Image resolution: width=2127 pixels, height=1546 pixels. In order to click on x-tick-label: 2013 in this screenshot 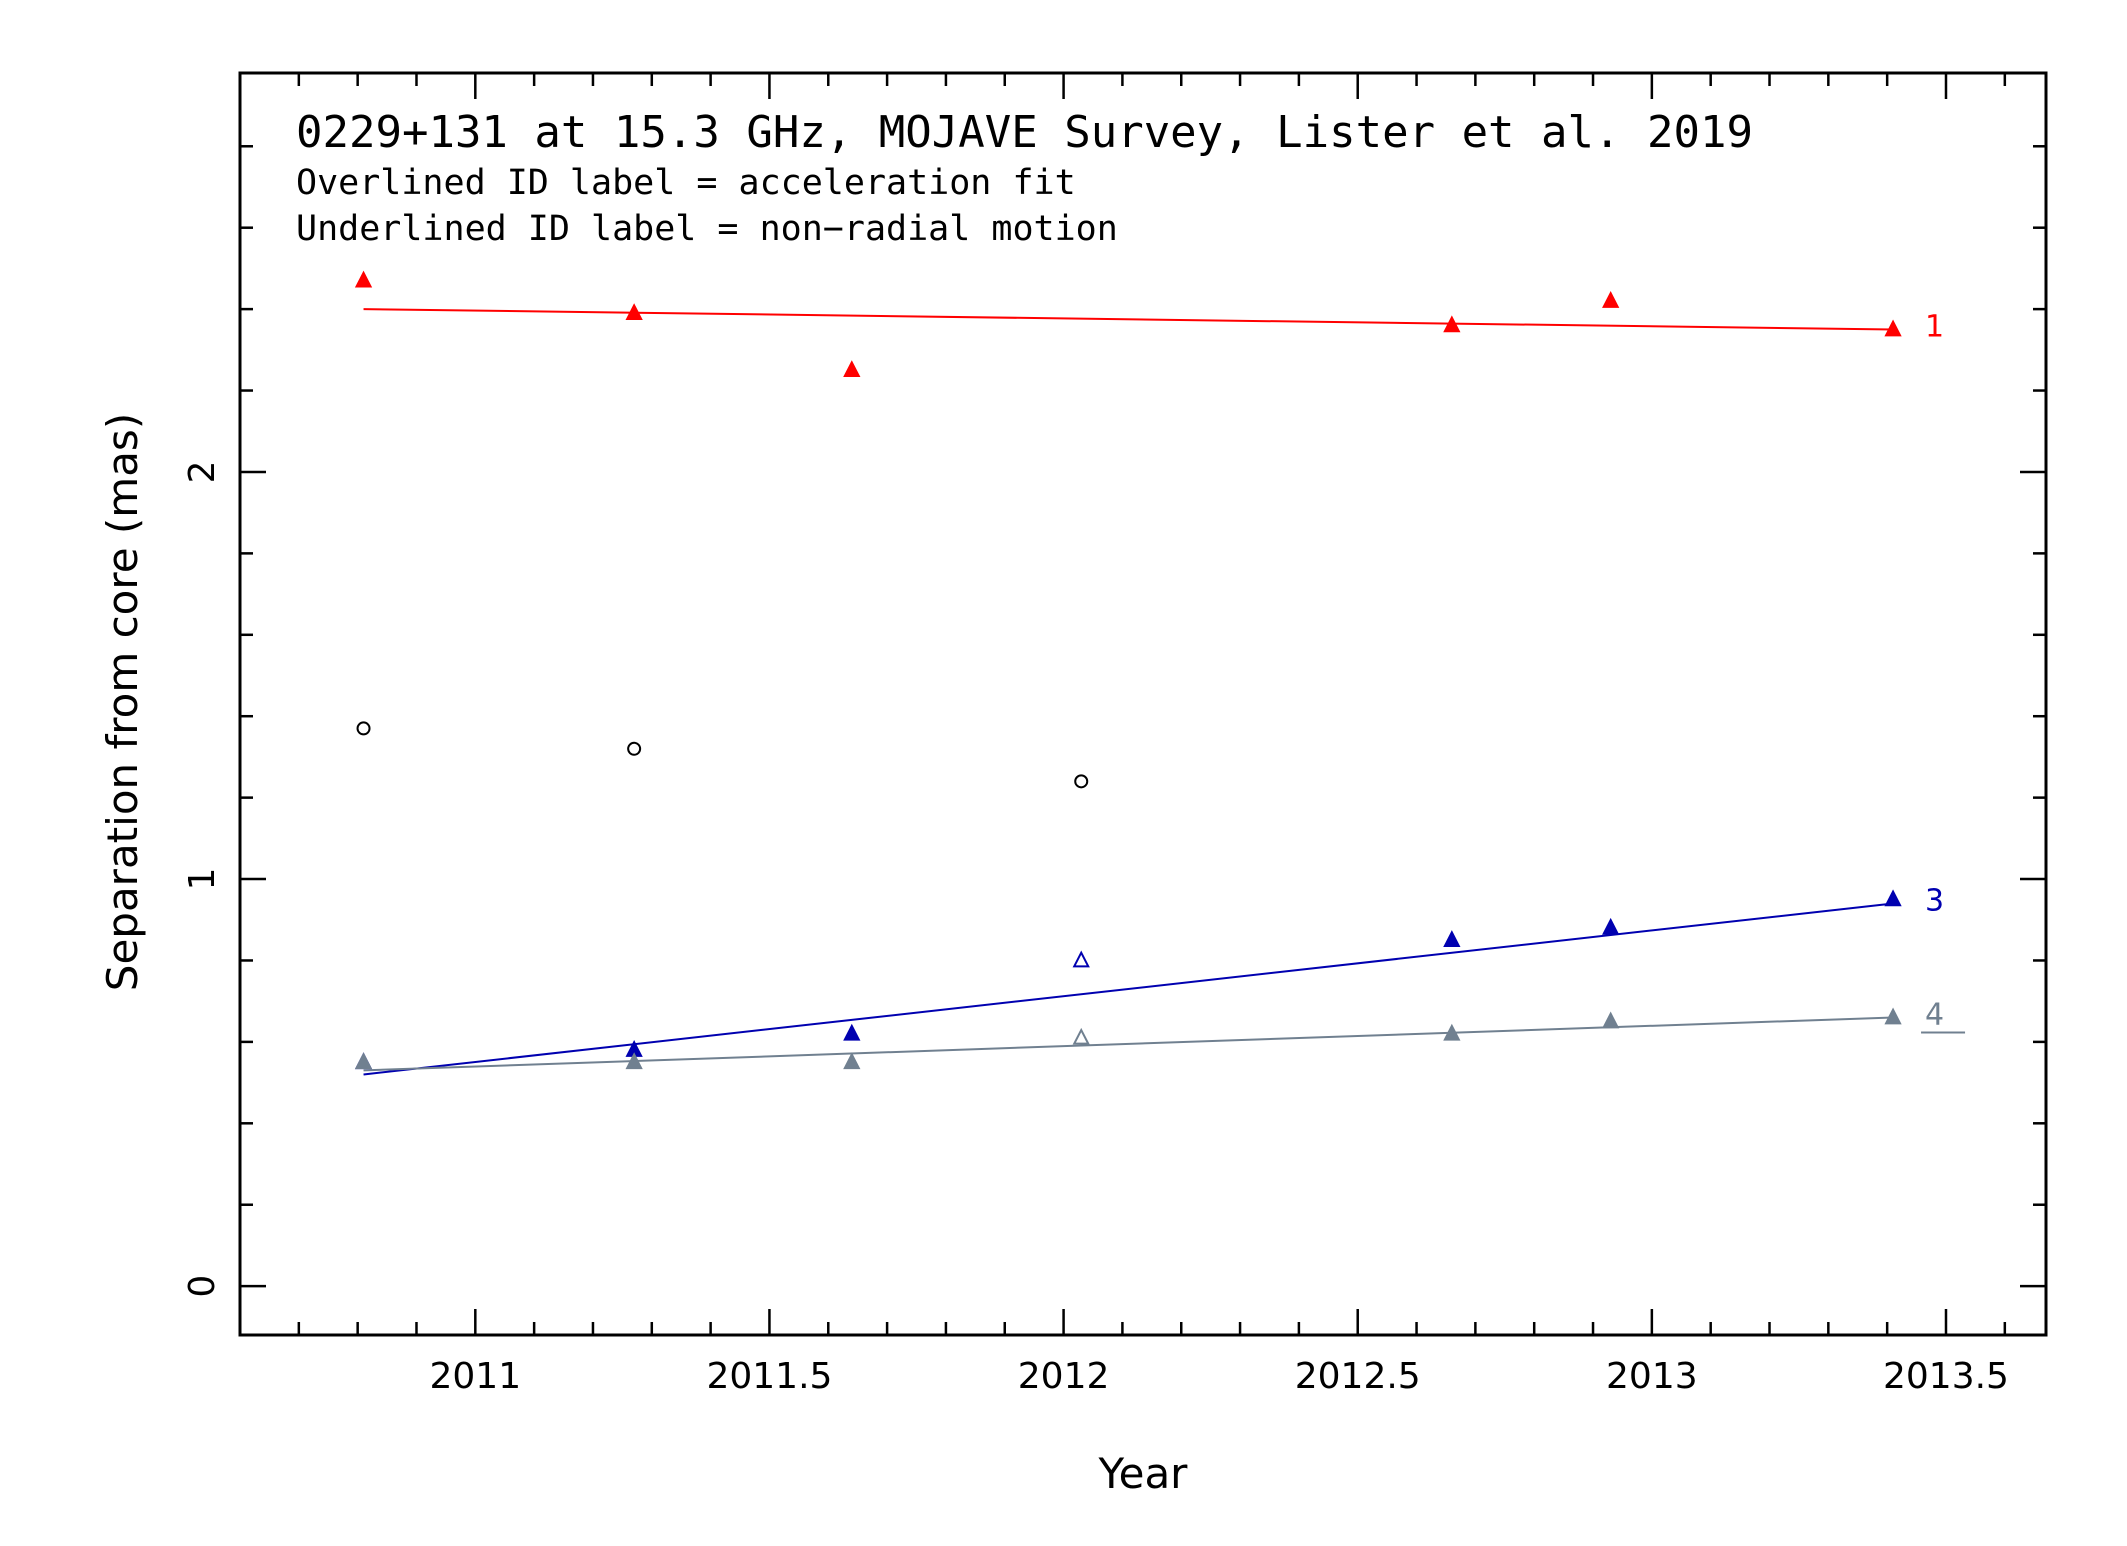, I will do `click(1652, 1376)`.